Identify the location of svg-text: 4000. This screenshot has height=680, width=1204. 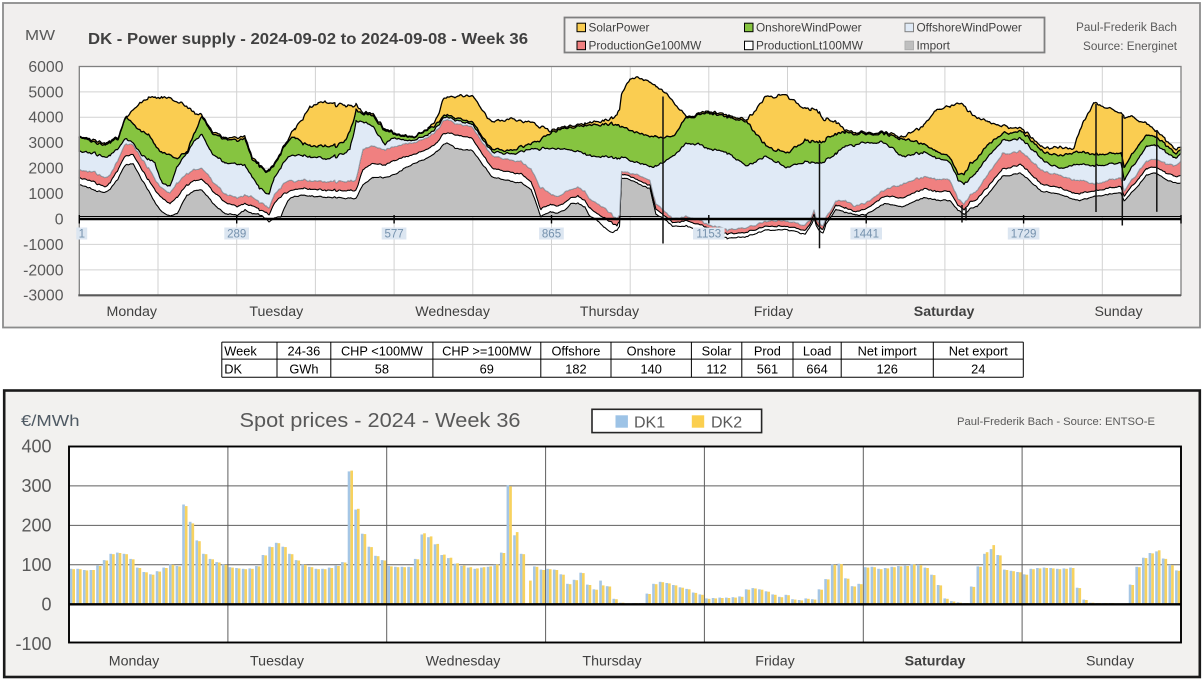
(45, 118).